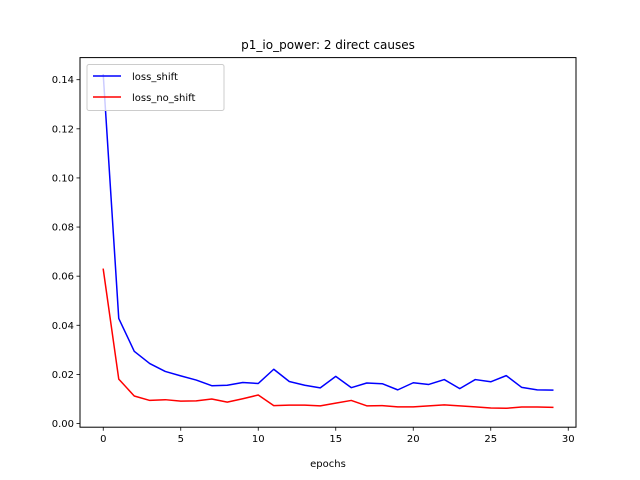 Image resolution: width=640 pixels, height=480 pixels. I want to click on x-tick-label: 5, so click(181, 439).